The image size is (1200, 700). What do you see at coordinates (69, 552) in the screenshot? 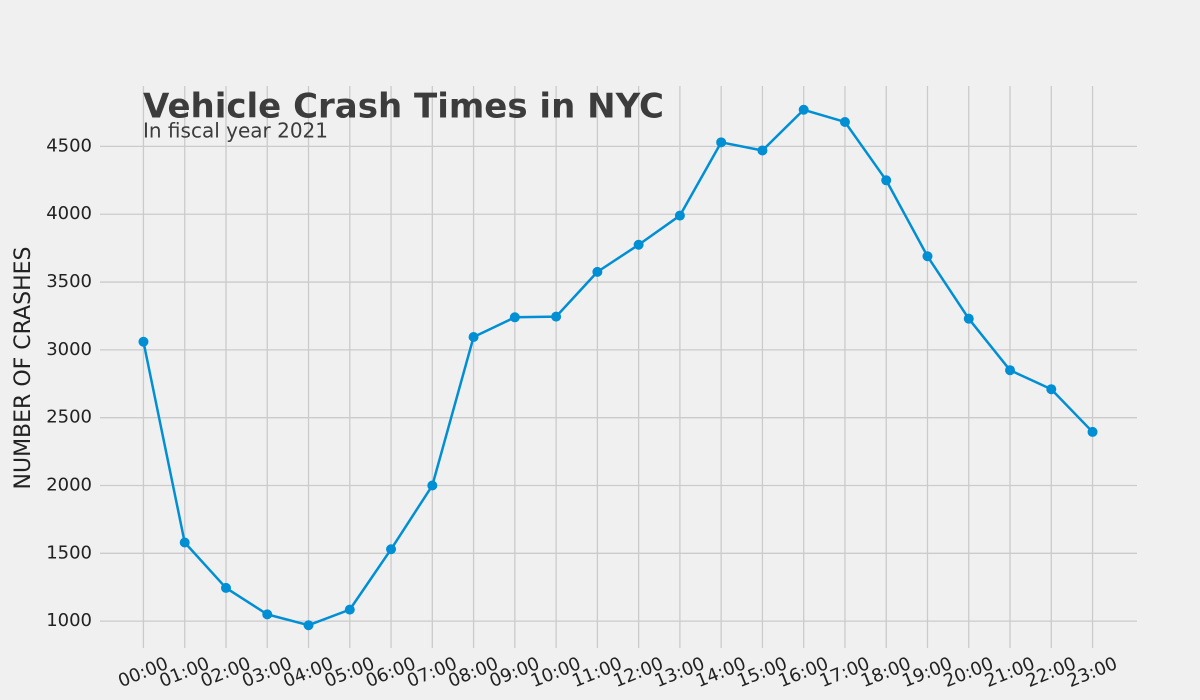
I see `y-tick-label: 1500` at bounding box center [69, 552].